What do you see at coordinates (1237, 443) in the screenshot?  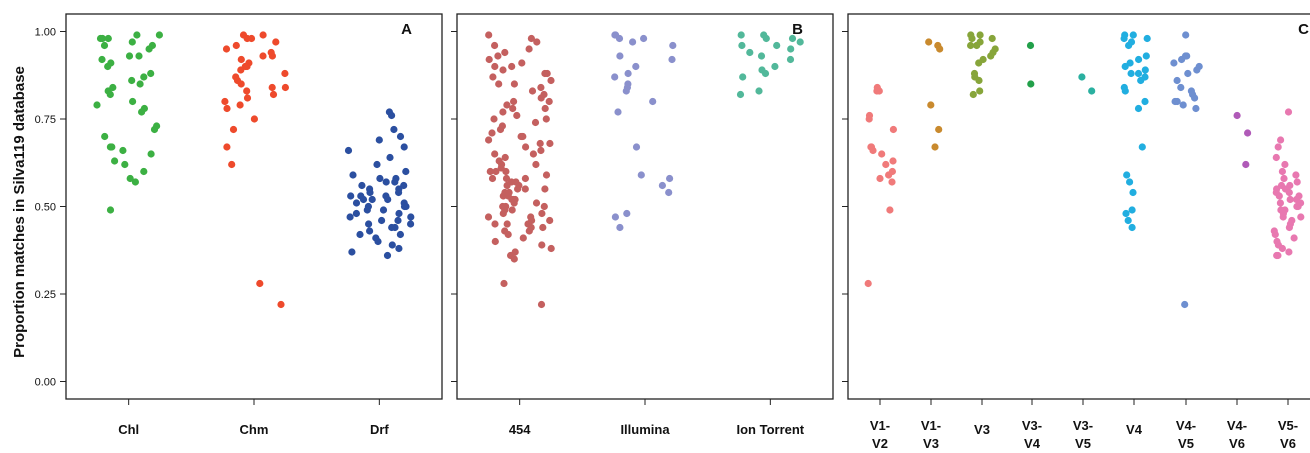 I see `x-tick-label-line: V6` at bounding box center [1237, 443].